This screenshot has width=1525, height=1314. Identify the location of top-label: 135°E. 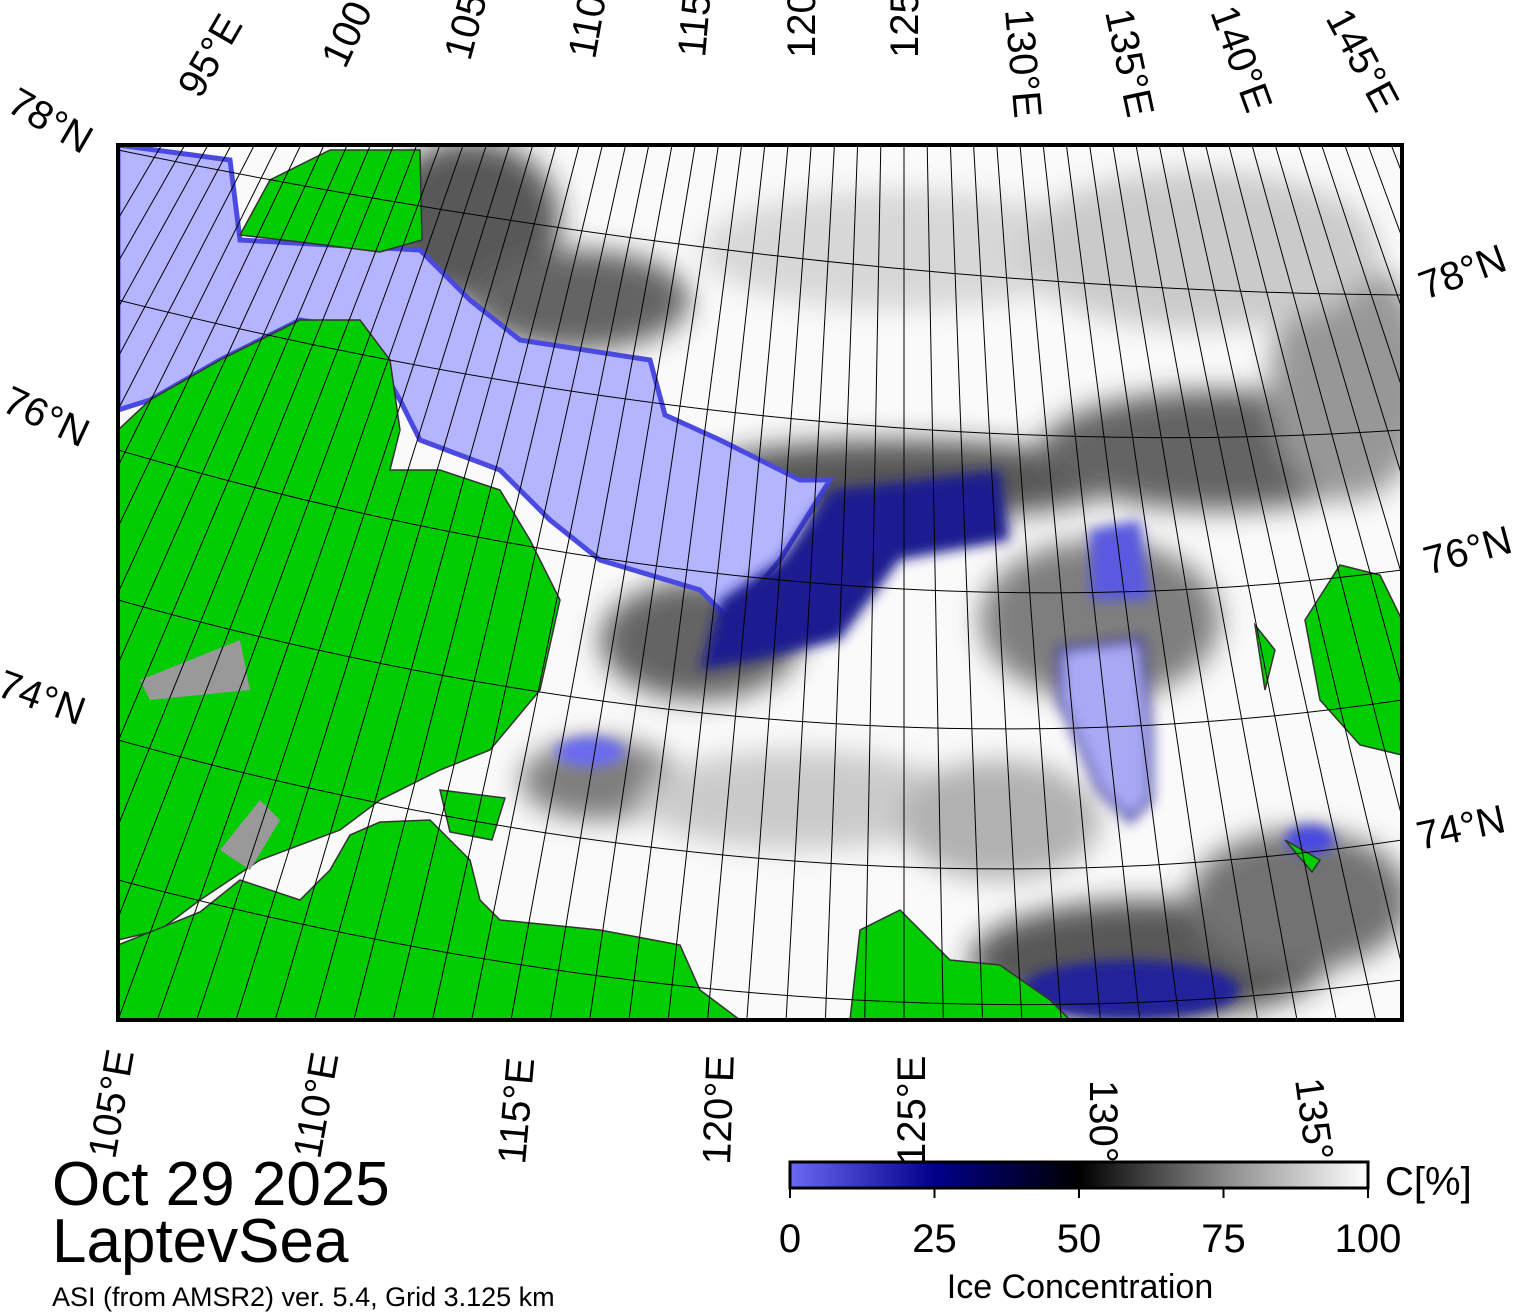
(1129, 63).